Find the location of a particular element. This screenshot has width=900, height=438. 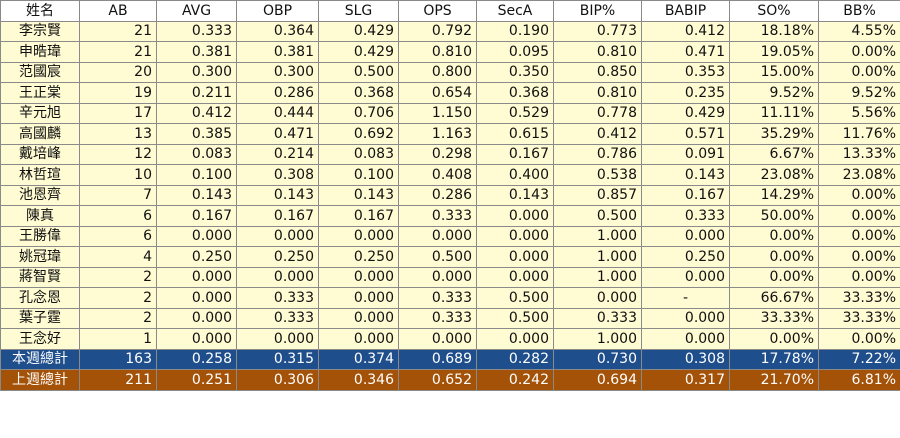

player-name-cell: 葉子霆 is located at coordinates (40, 318).